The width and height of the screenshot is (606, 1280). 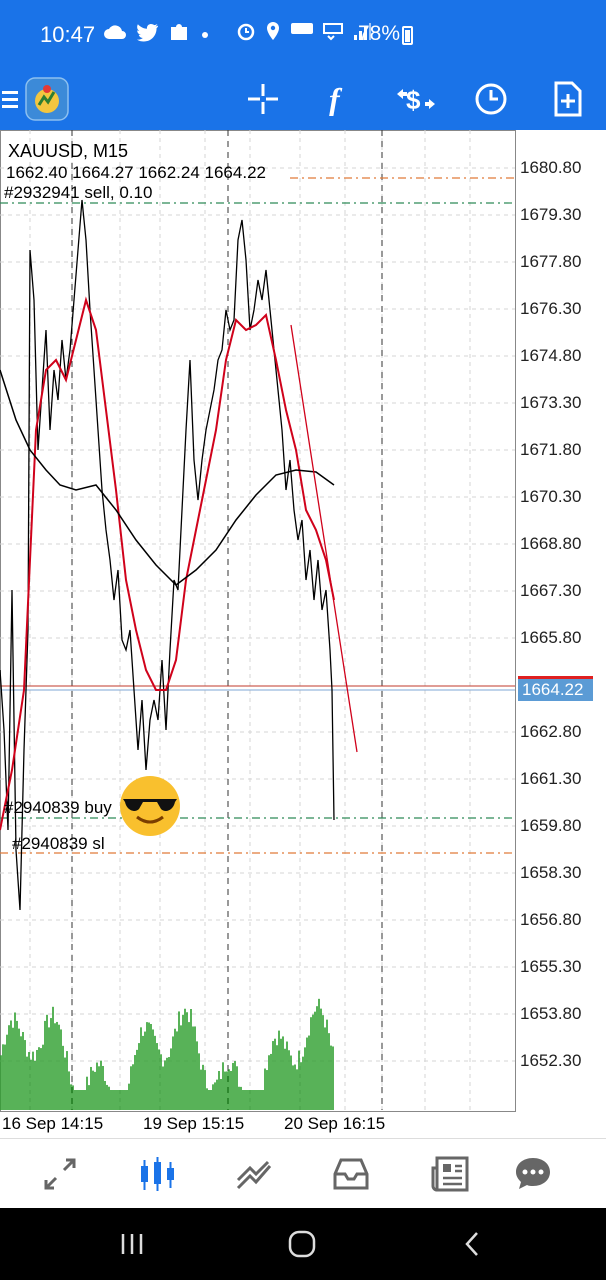 I want to click on app-logo, so click(x=47, y=99).